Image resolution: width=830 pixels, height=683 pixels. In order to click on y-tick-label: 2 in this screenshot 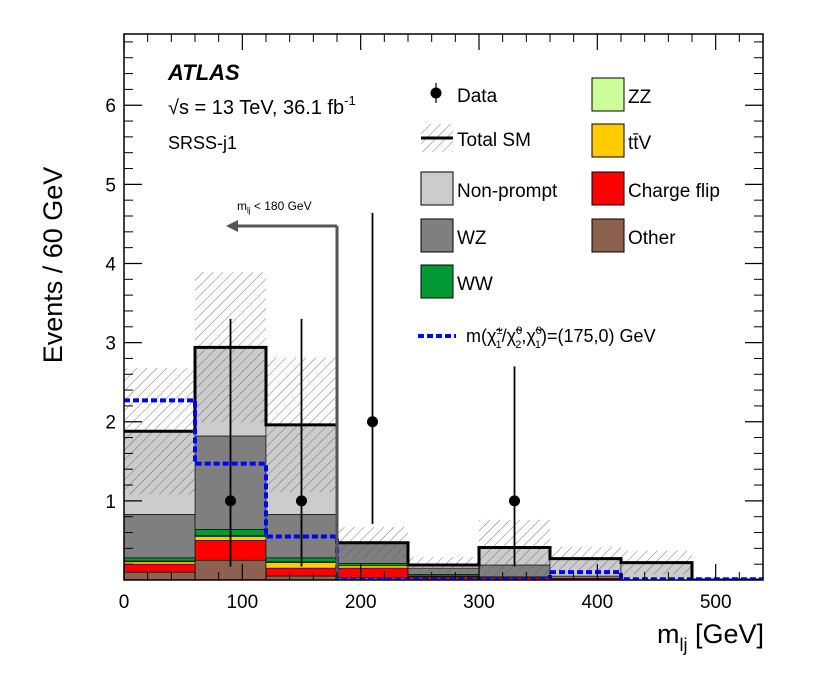, I will do `click(110, 423)`.